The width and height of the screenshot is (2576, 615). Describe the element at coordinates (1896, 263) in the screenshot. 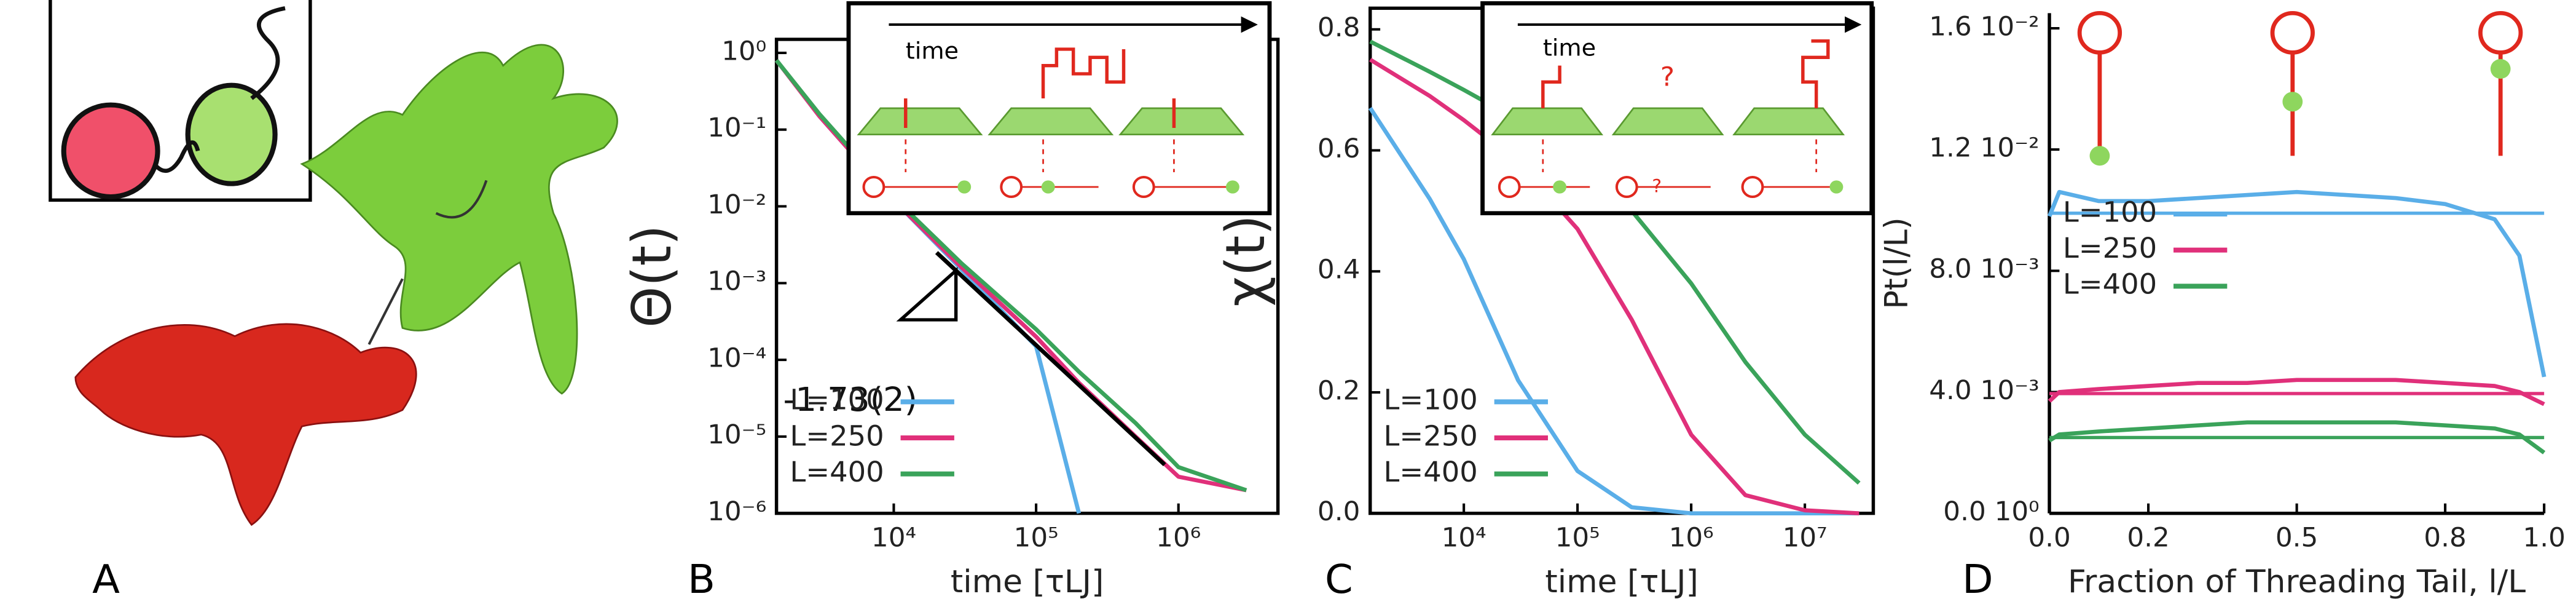

I see `y-axis-label: Pt(l/L)` at that location.